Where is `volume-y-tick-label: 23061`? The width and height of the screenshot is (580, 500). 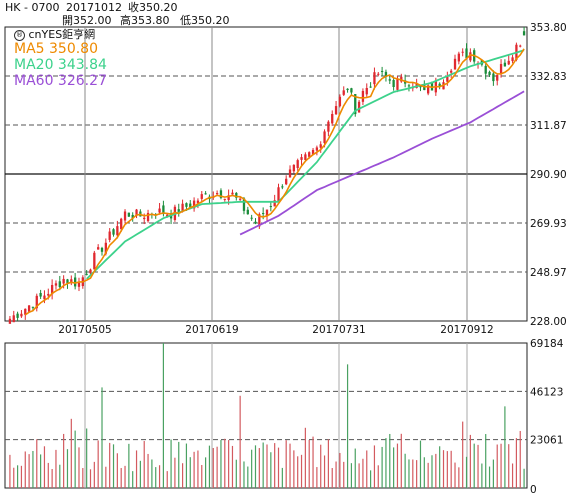 volume-y-tick-label: 23061 is located at coordinates (546, 441).